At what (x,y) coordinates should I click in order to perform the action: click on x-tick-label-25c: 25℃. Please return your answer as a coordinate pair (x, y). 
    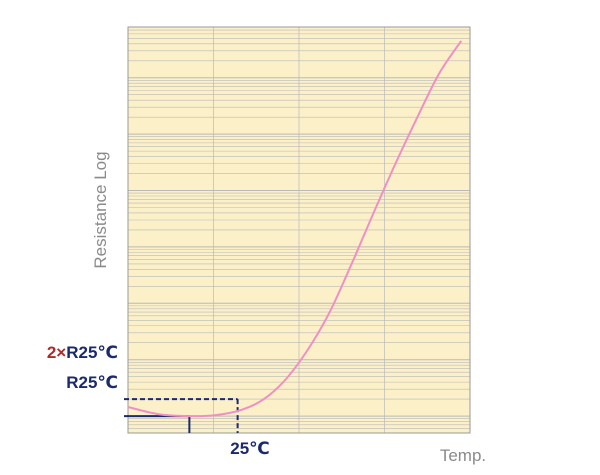
    Looking at the image, I should click on (250, 448).